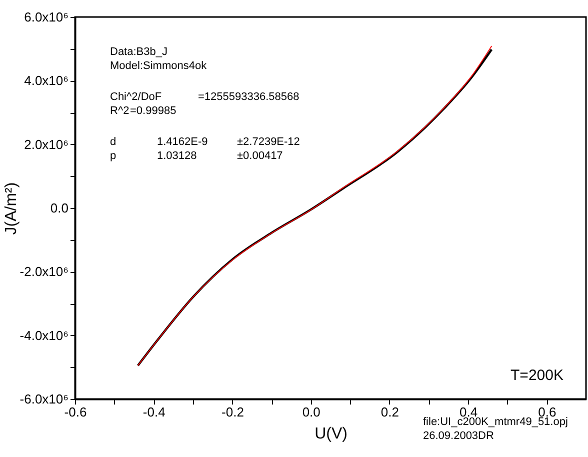  I want to click on x-tick-label: -0.4, so click(154, 412).